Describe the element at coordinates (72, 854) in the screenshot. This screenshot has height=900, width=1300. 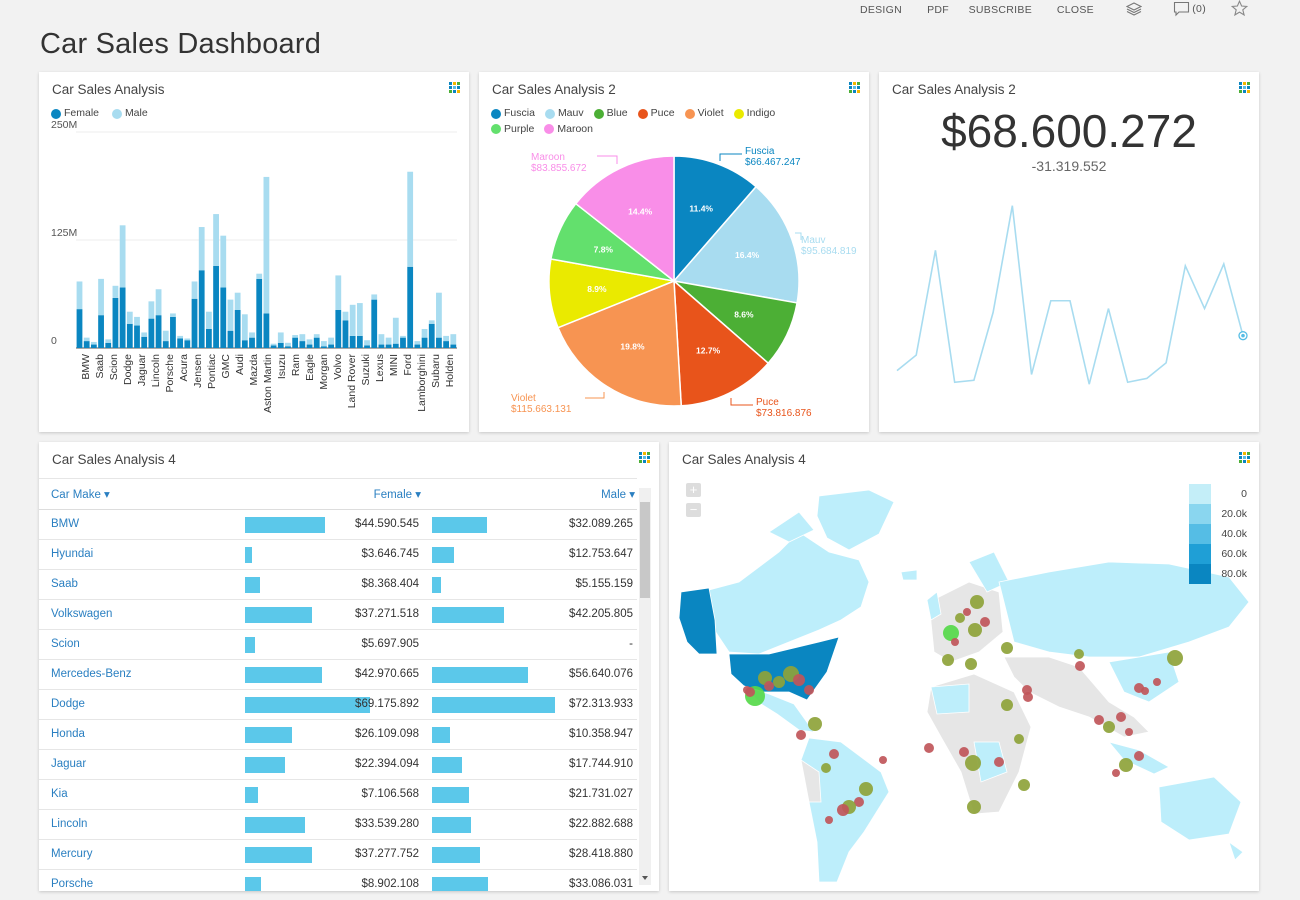
I see `car-make-link: Mercury` at that location.